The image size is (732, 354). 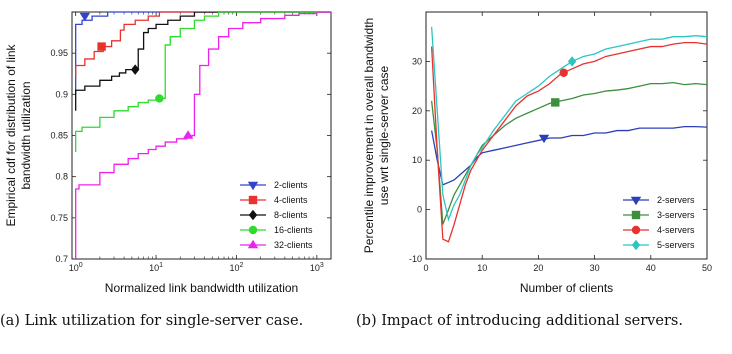 I want to click on legend-label-16-clients: 16-clients, so click(x=293, y=230).